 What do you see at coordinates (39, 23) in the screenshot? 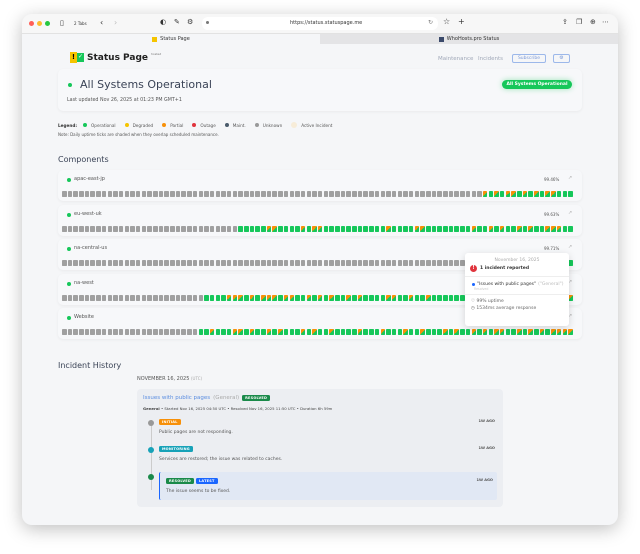
I see `minimize-button` at bounding box center [39, 23].